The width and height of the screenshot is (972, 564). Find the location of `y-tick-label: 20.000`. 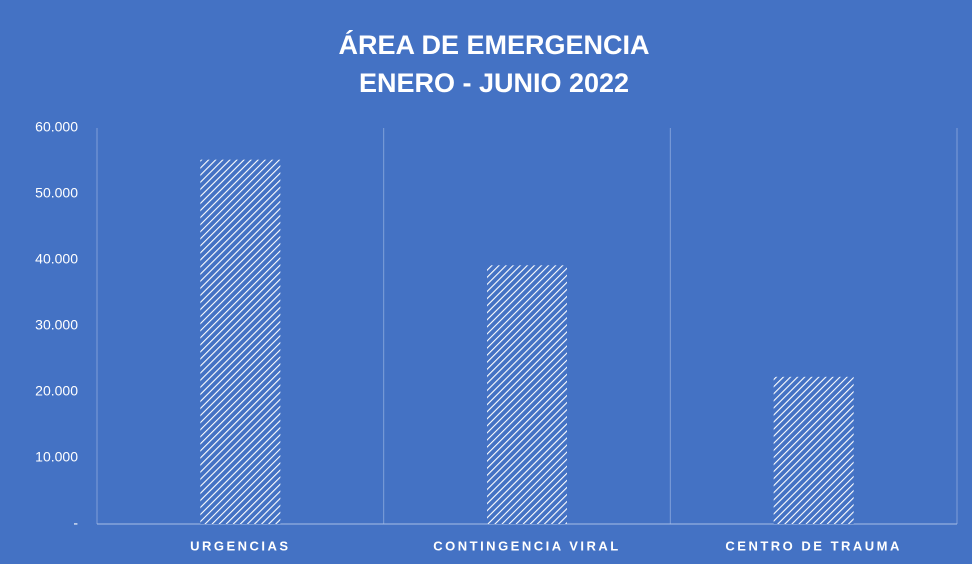

y-tick-label: 20.000 is located at coordinates (56, 391).